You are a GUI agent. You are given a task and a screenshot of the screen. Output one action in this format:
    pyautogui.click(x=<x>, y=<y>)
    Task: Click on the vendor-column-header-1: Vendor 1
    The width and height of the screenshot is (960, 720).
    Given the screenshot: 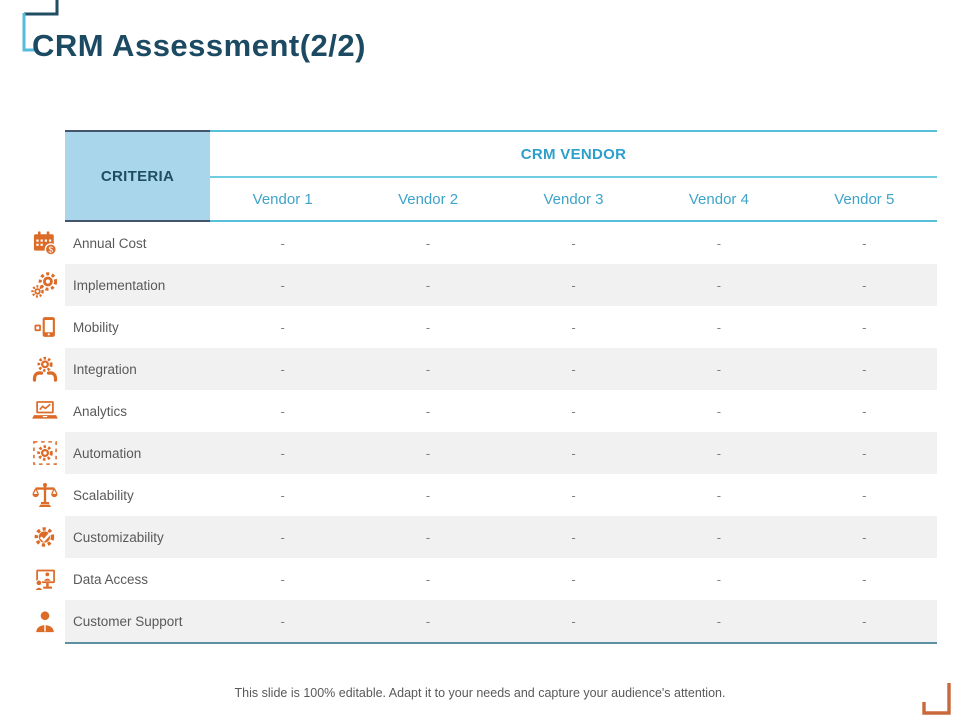 What is the action you would take?
    pyautogui.click(x=283, y=200)
    